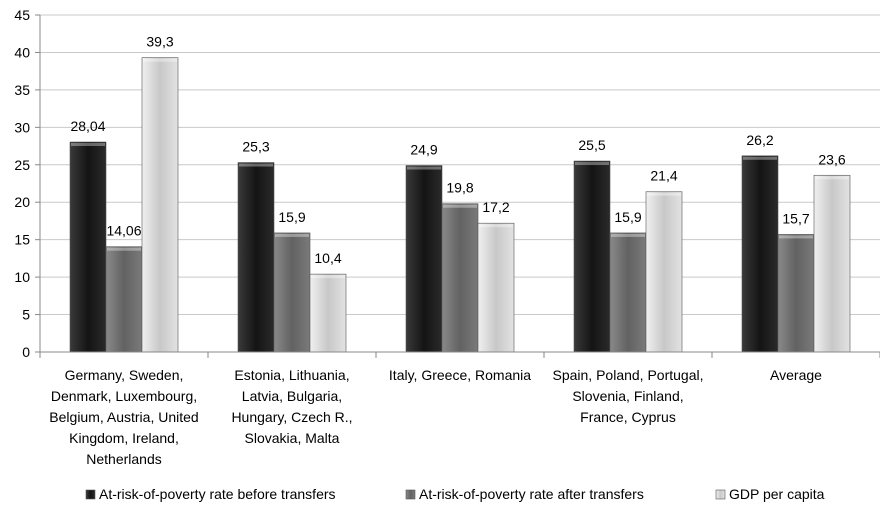  What do you see at coordinates (531, 494) in the screenshot?
I see `legend-label: At-risk-of-poverty rate after transfers` at bounding box center [531, 494].